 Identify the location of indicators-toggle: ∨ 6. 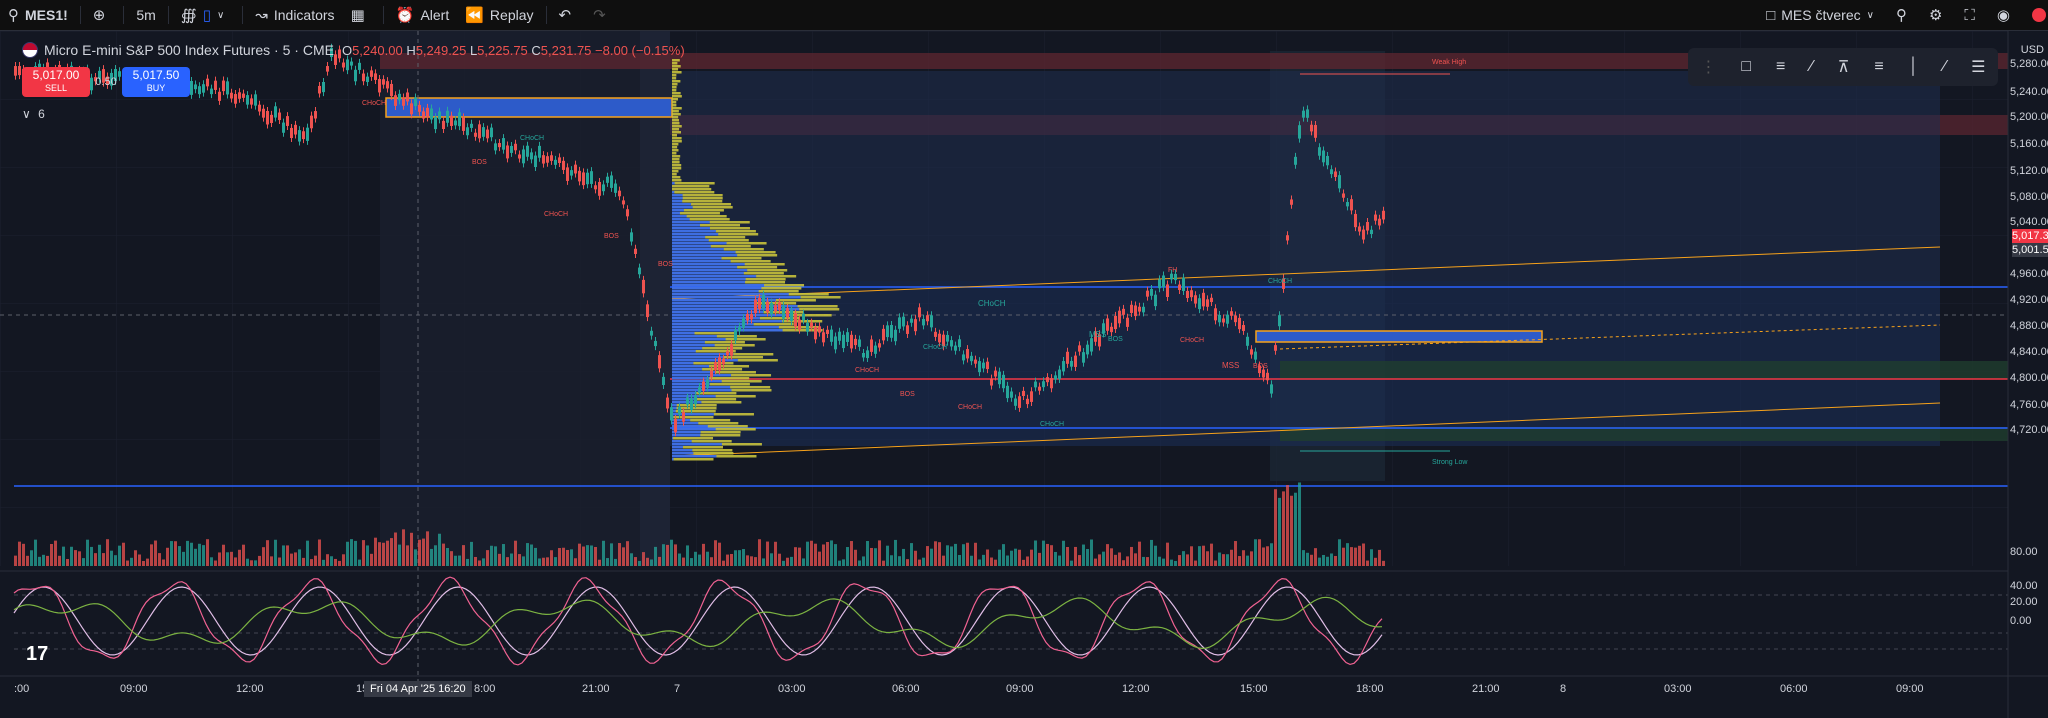
(33, 114).